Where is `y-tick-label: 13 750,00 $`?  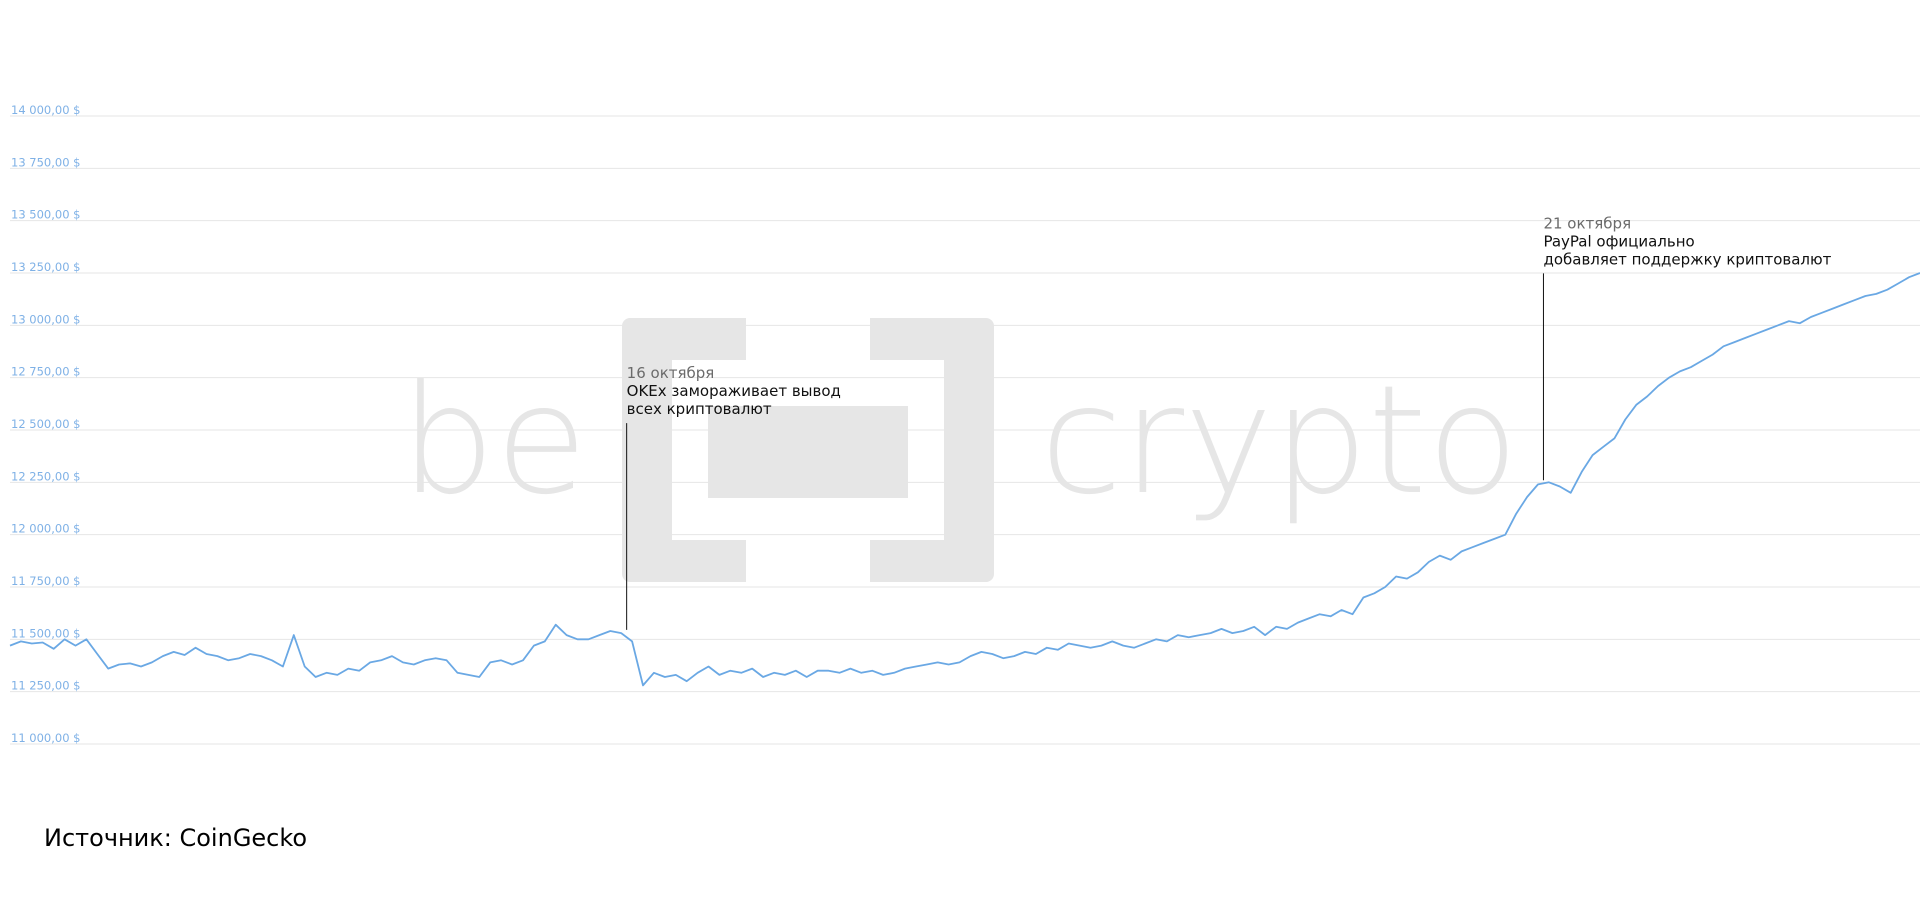
y-tick-label: 13 750,00 $ is located at coordinates (46, 162).